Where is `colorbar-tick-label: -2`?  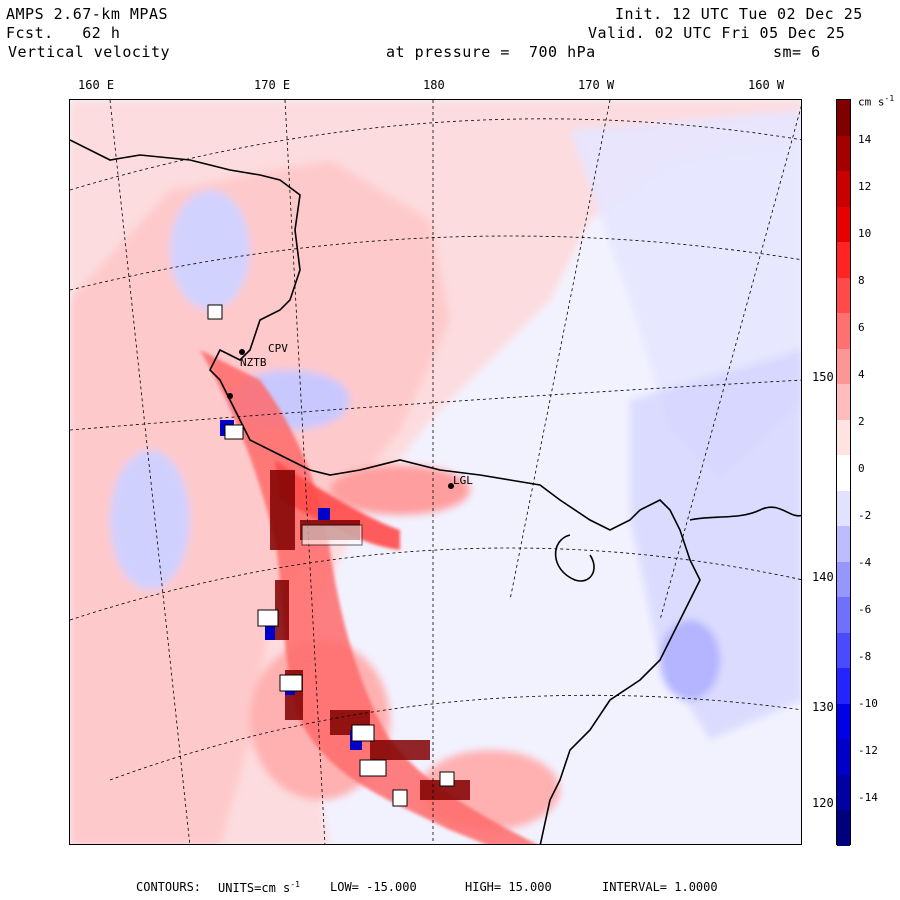
colorbar-tick-label: -2 is located at coordinates (865, 515).